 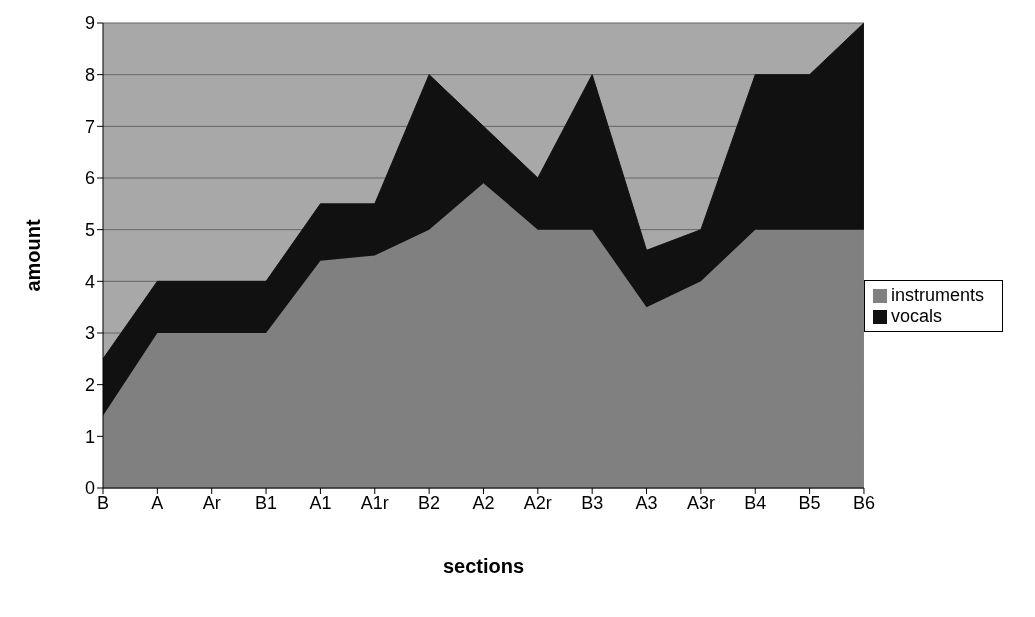 I want to click on y-tick-label: 2, so click(x=89, y=385).